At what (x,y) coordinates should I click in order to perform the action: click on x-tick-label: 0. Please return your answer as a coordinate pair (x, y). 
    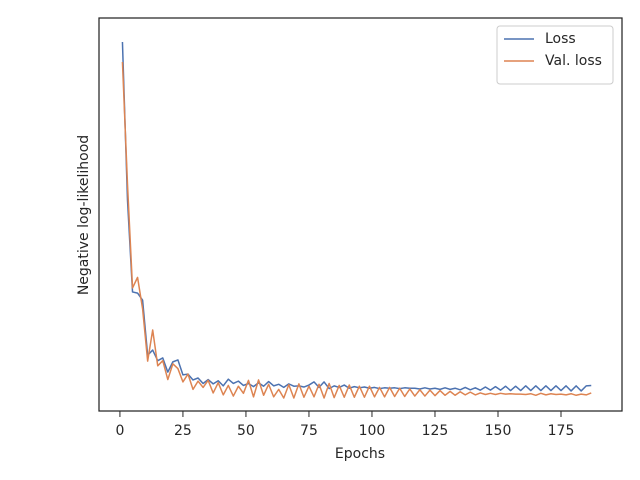
    Looking at the image, I should click on (119, 431).